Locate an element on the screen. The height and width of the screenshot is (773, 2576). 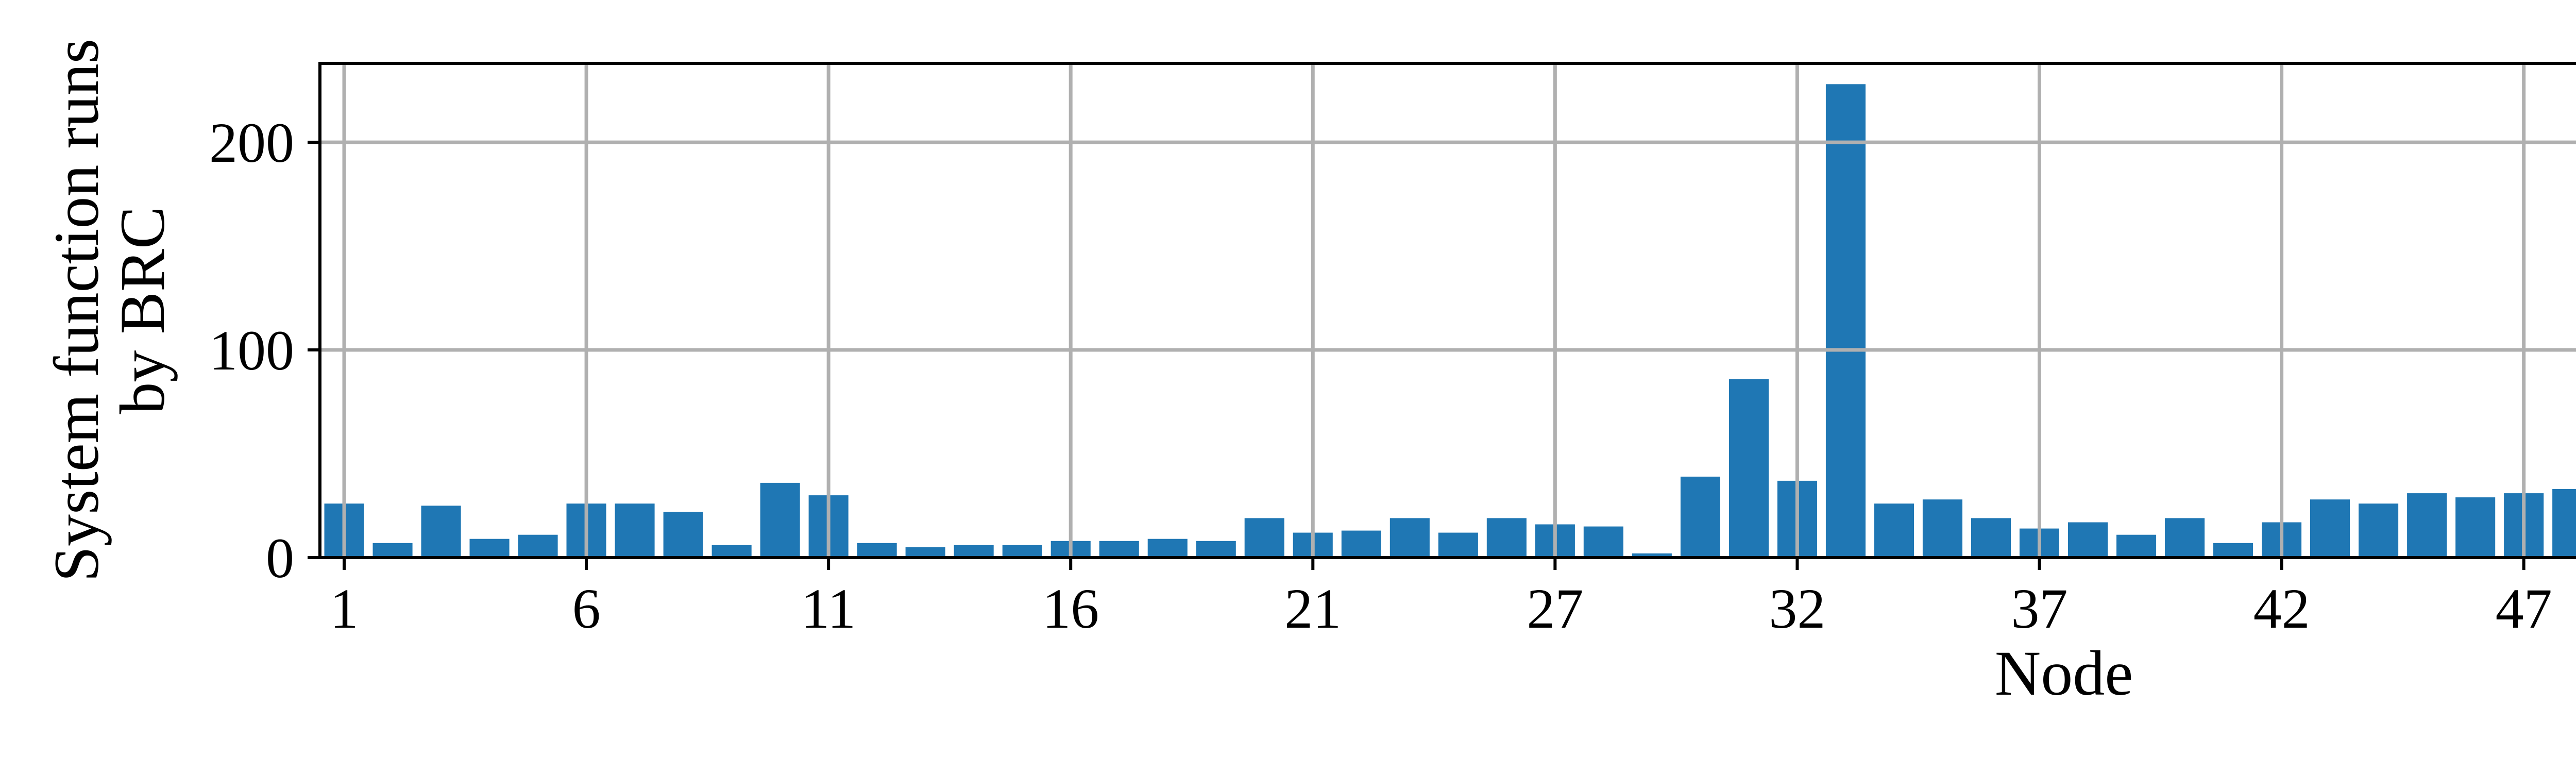
y-axis-label-line2: by BRC is located at coordinates (142, 310).